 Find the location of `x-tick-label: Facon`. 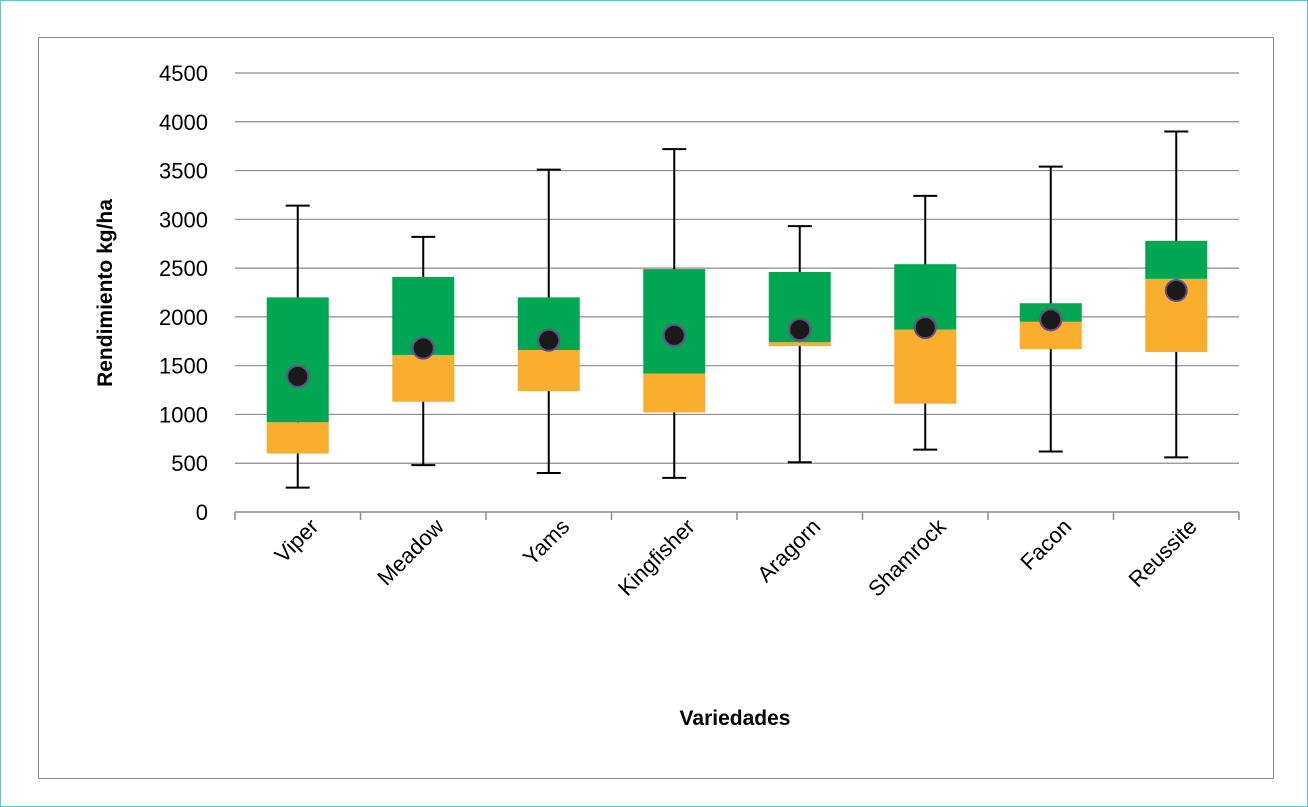

x-tick-label: Facon is located at coordinates (1045, 544).